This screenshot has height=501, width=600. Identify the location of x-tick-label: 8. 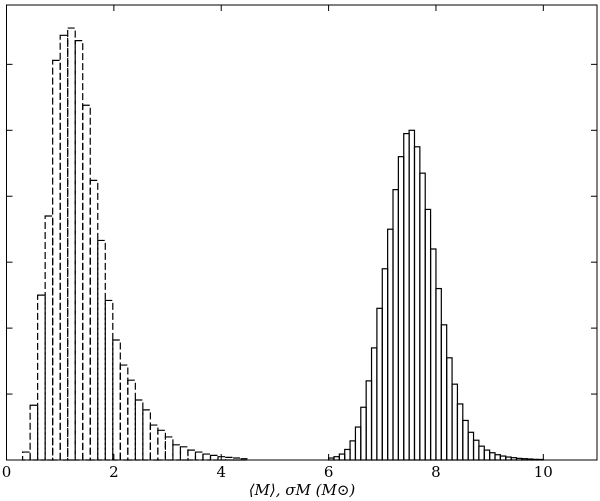
(436, 472).